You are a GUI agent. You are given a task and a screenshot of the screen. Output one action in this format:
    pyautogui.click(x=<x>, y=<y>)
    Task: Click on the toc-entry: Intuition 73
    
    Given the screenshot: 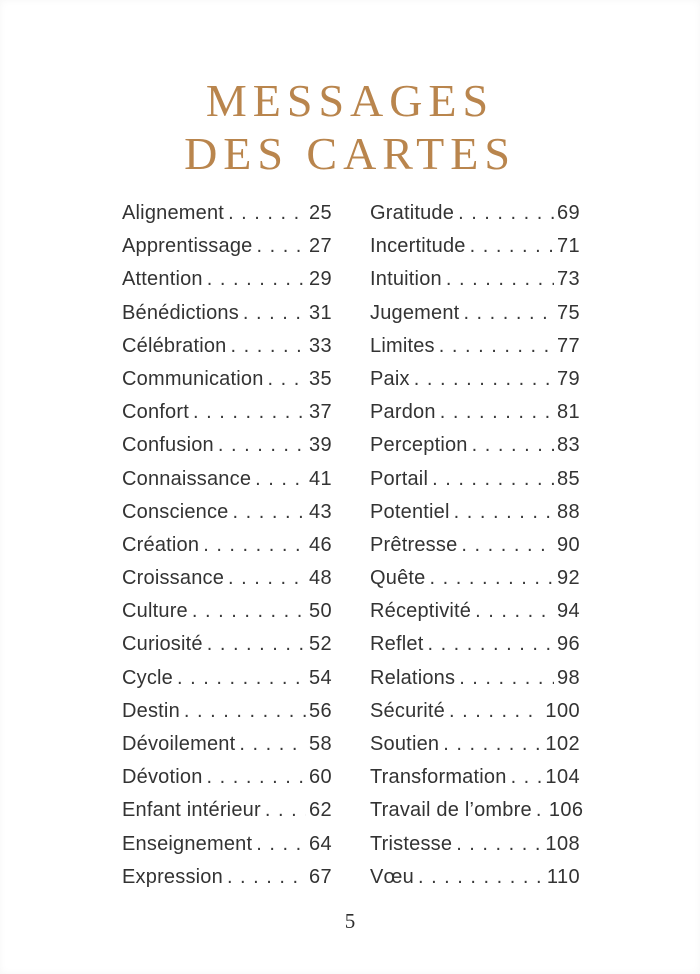 What is the action you would take?
    pyautogui.click(x=475, y=284)
    